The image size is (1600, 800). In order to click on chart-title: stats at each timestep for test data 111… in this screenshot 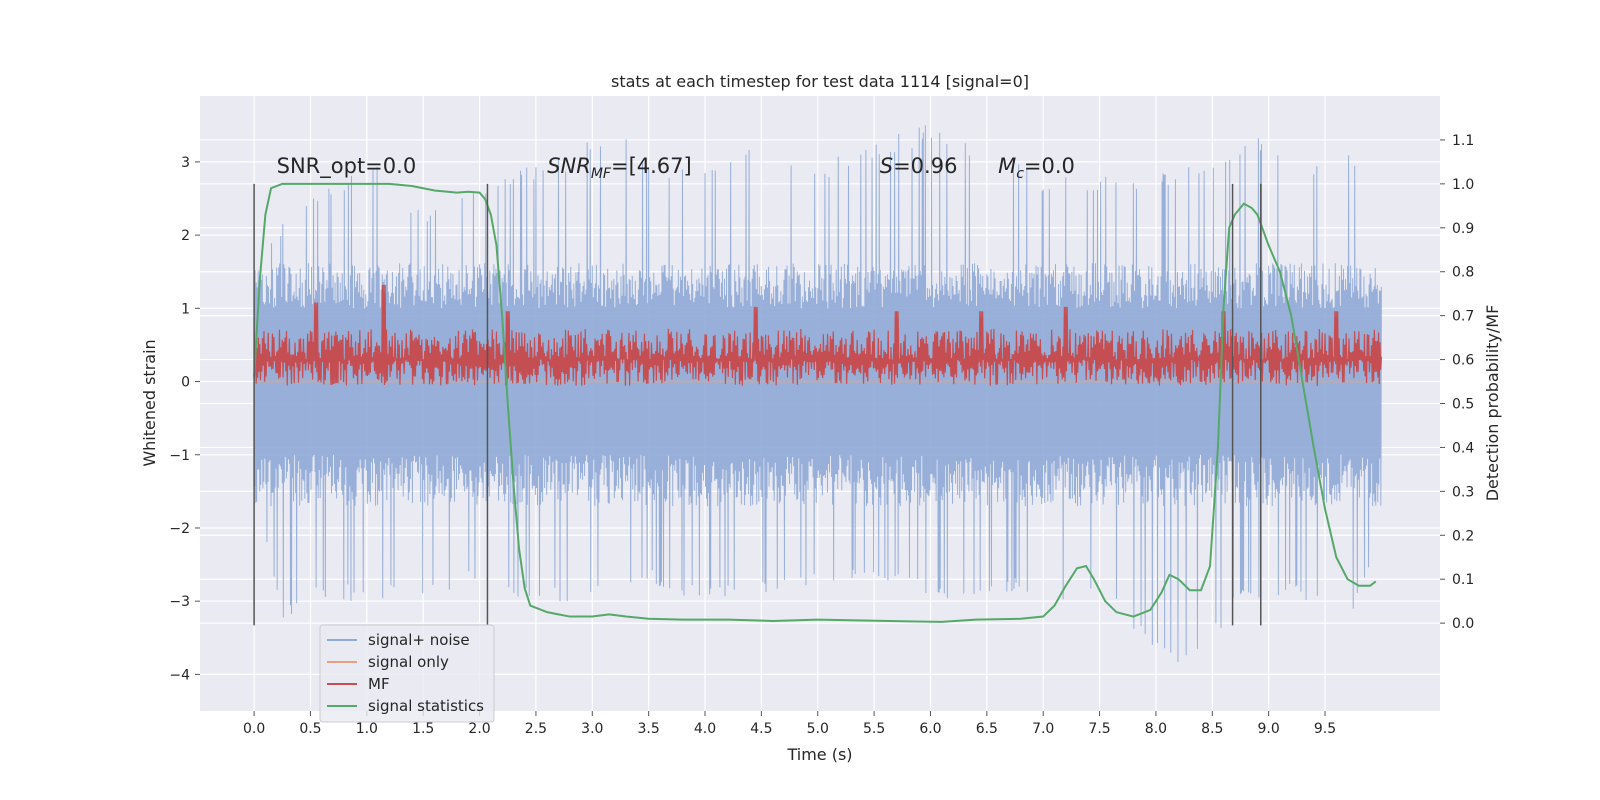, I will do `click(820, 81)`.